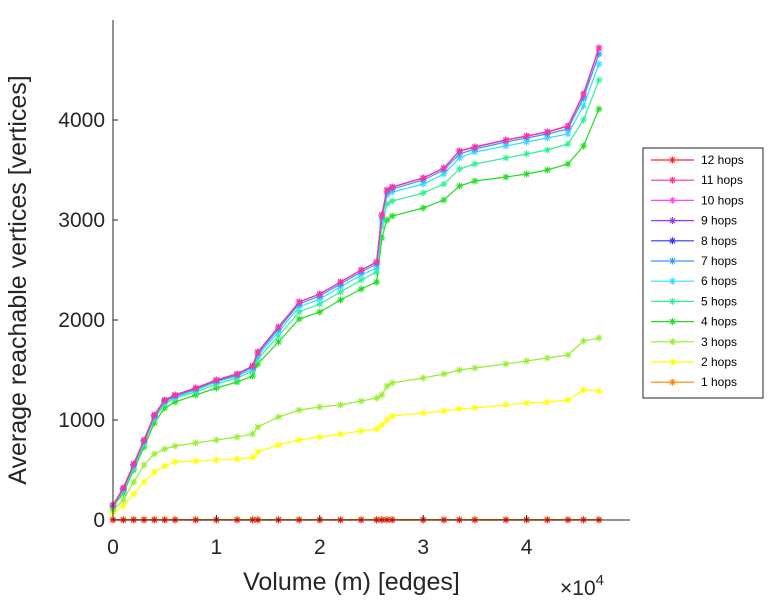  What do you see at coordinates (81, 420) in the screenshot?
I see `y-tick-label: 1000` at bounding box center [81, 420].